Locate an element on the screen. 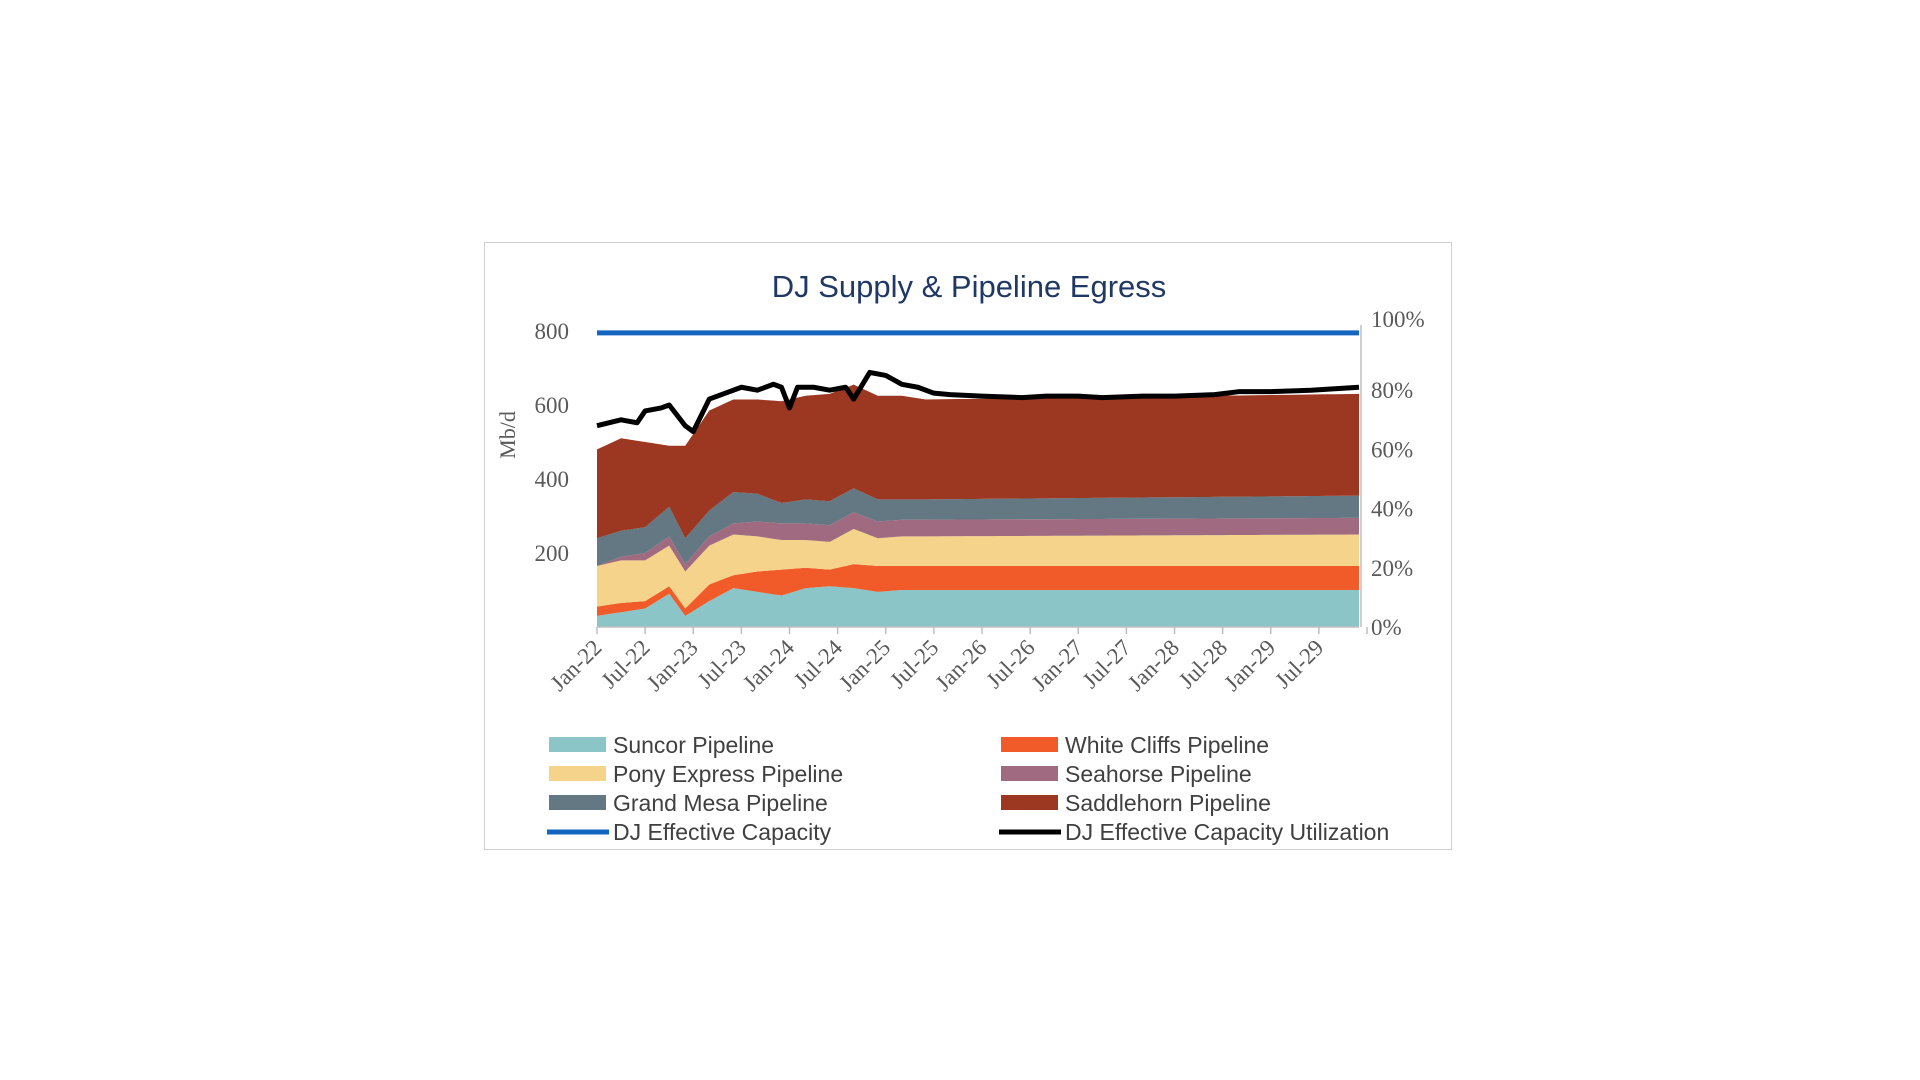  x-tick-label: Jul-25 is located at coordinates (914, 664).